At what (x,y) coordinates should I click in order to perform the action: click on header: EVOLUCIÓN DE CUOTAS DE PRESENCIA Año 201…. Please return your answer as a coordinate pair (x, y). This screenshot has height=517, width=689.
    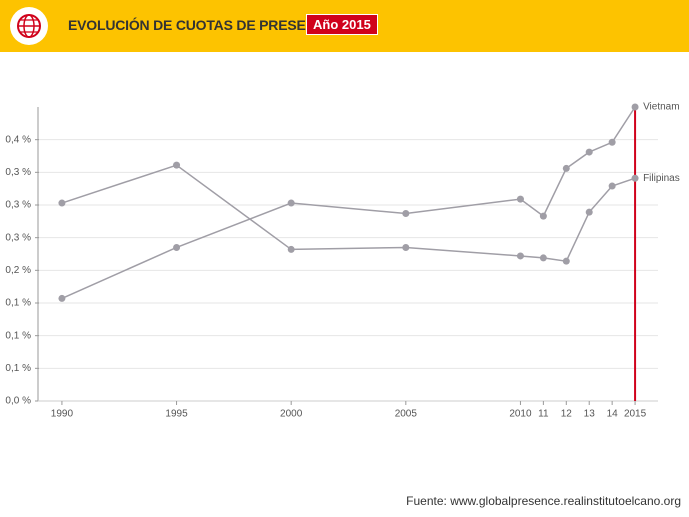
    Looking at the image, I should click on (344, 26).